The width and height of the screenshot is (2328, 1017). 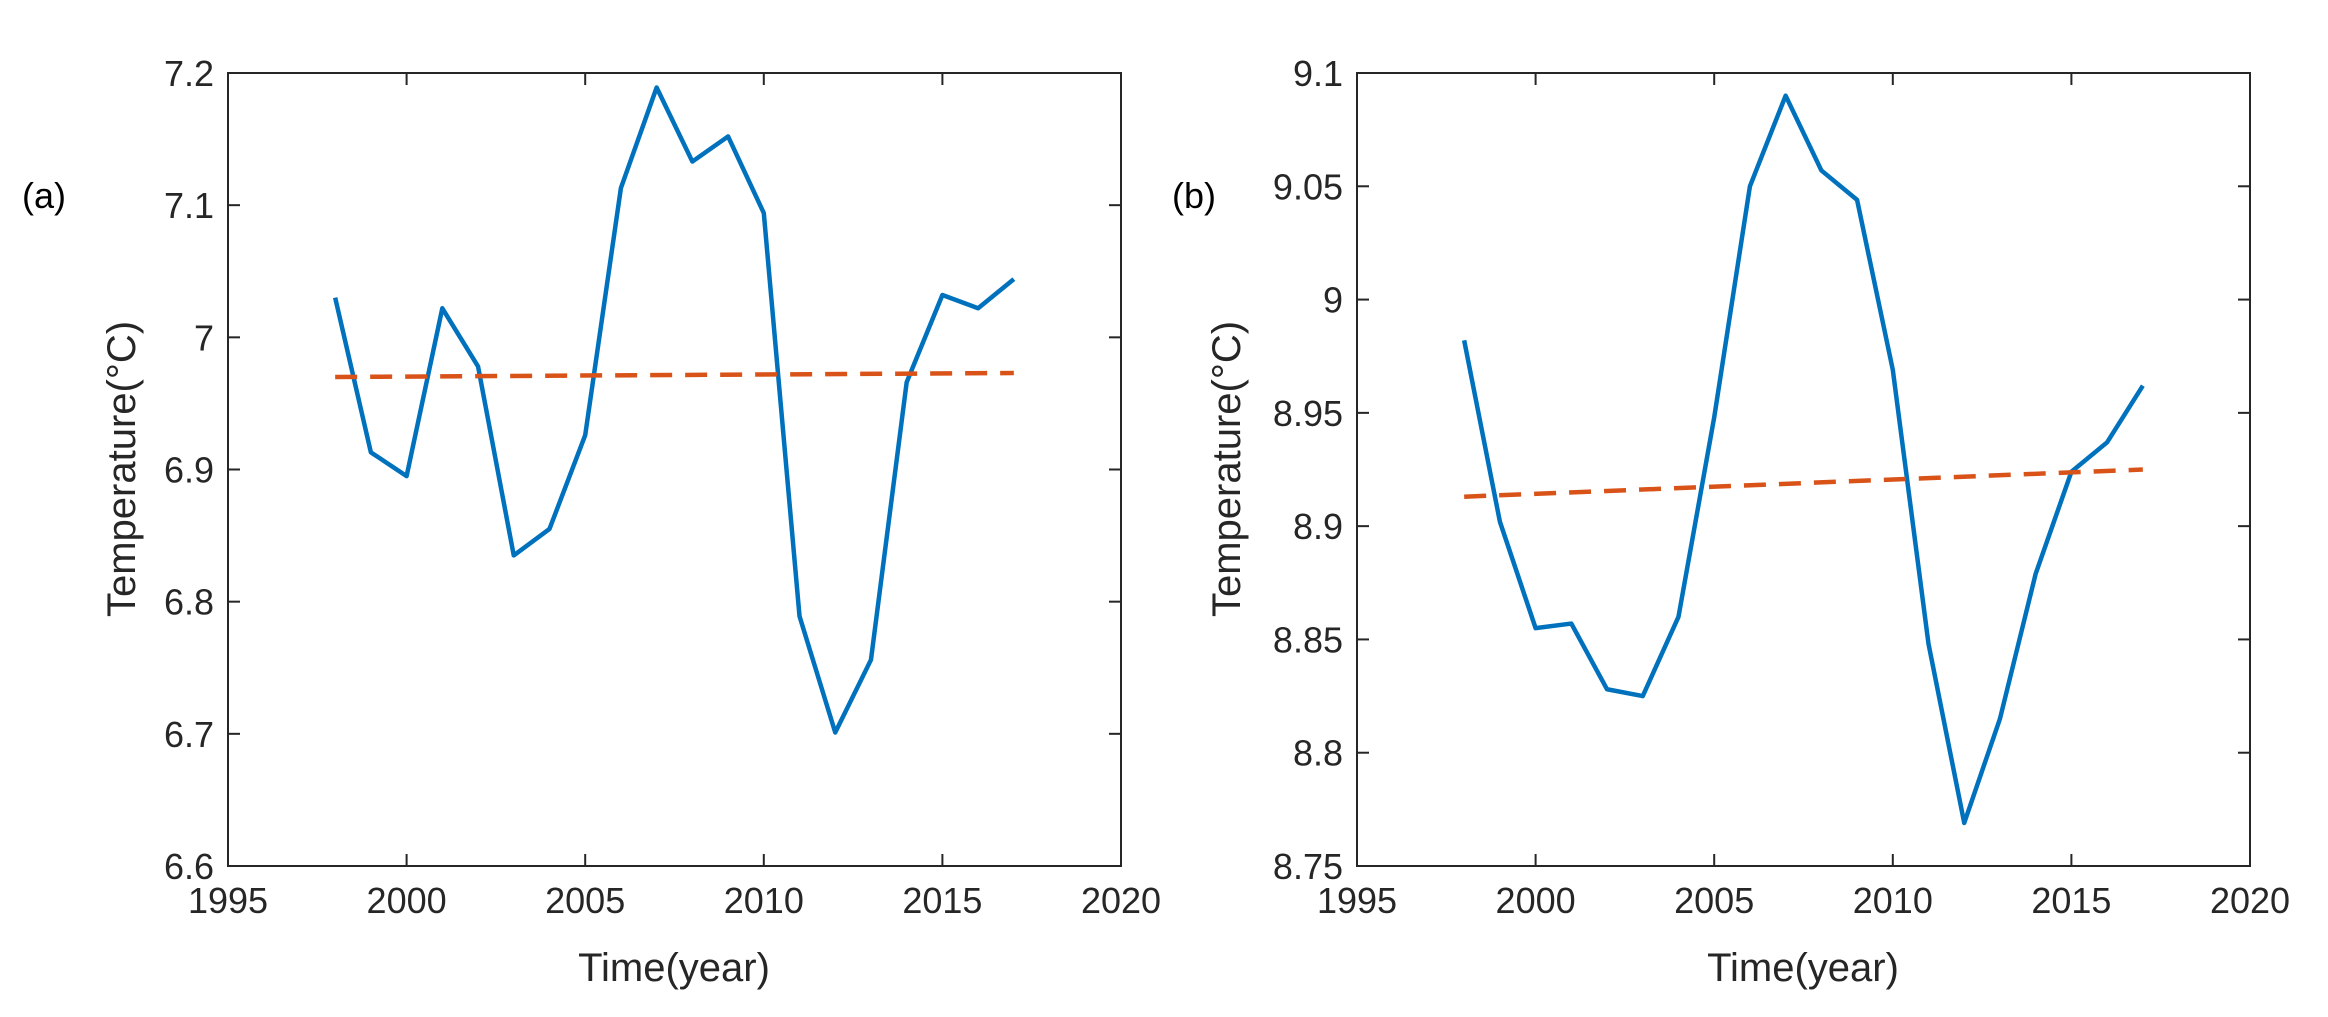 What do you see at coordinates (1194, 195) in the screenshot?
I see `panel-b-label: (b)` at bounding box center [1194, 195].